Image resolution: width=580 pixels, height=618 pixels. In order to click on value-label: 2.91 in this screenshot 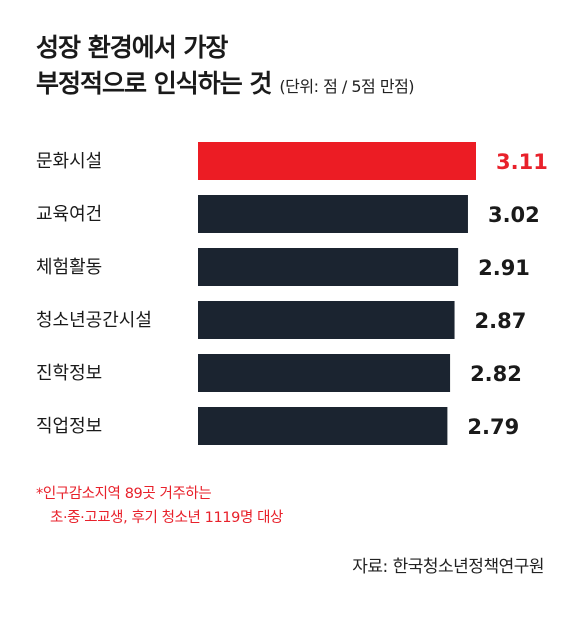, I will do `click(504, 268)`.